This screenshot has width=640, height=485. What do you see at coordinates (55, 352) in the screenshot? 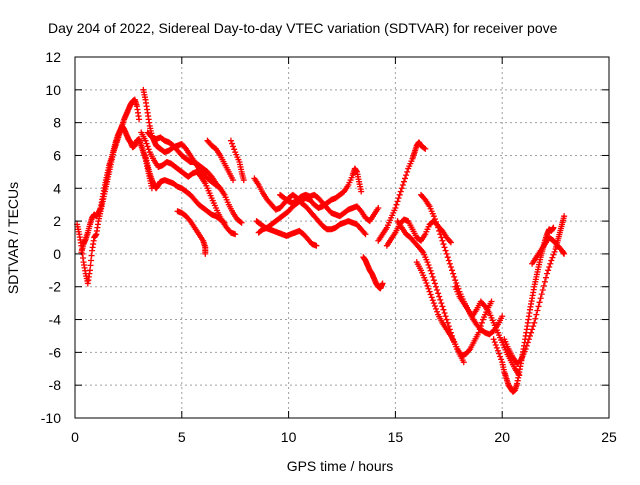
I see `y-tick-label: -6` at bounding box center [55, 352].